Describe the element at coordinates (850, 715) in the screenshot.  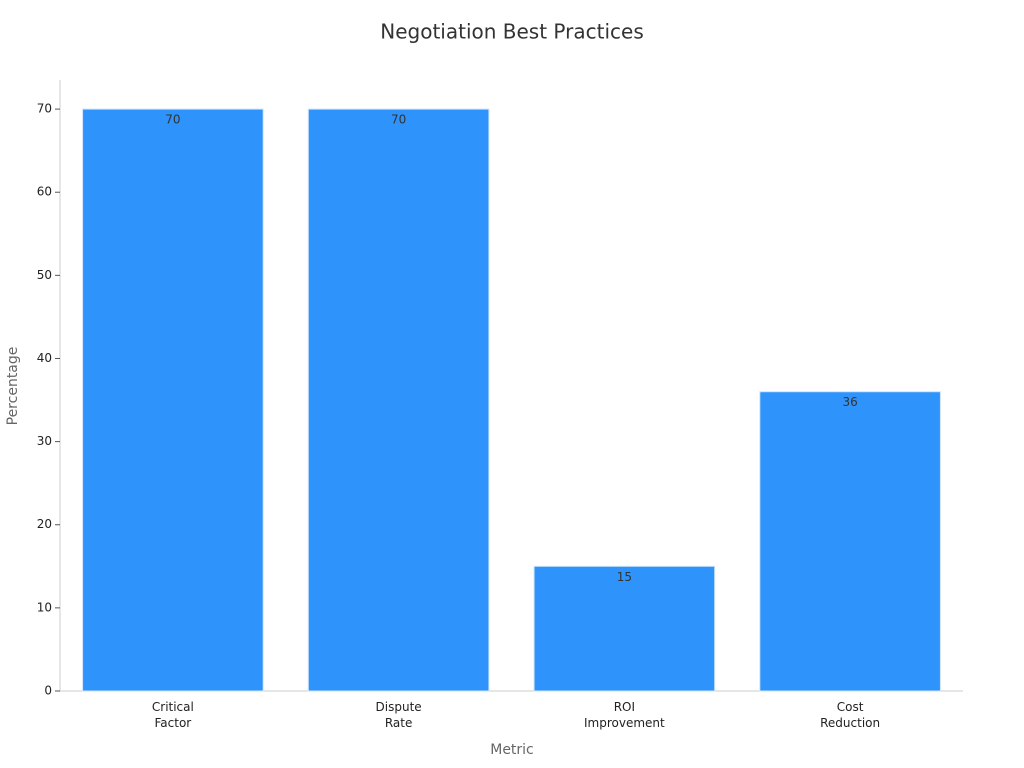
I see `x-tick-label: Cost Reduction` at that location.